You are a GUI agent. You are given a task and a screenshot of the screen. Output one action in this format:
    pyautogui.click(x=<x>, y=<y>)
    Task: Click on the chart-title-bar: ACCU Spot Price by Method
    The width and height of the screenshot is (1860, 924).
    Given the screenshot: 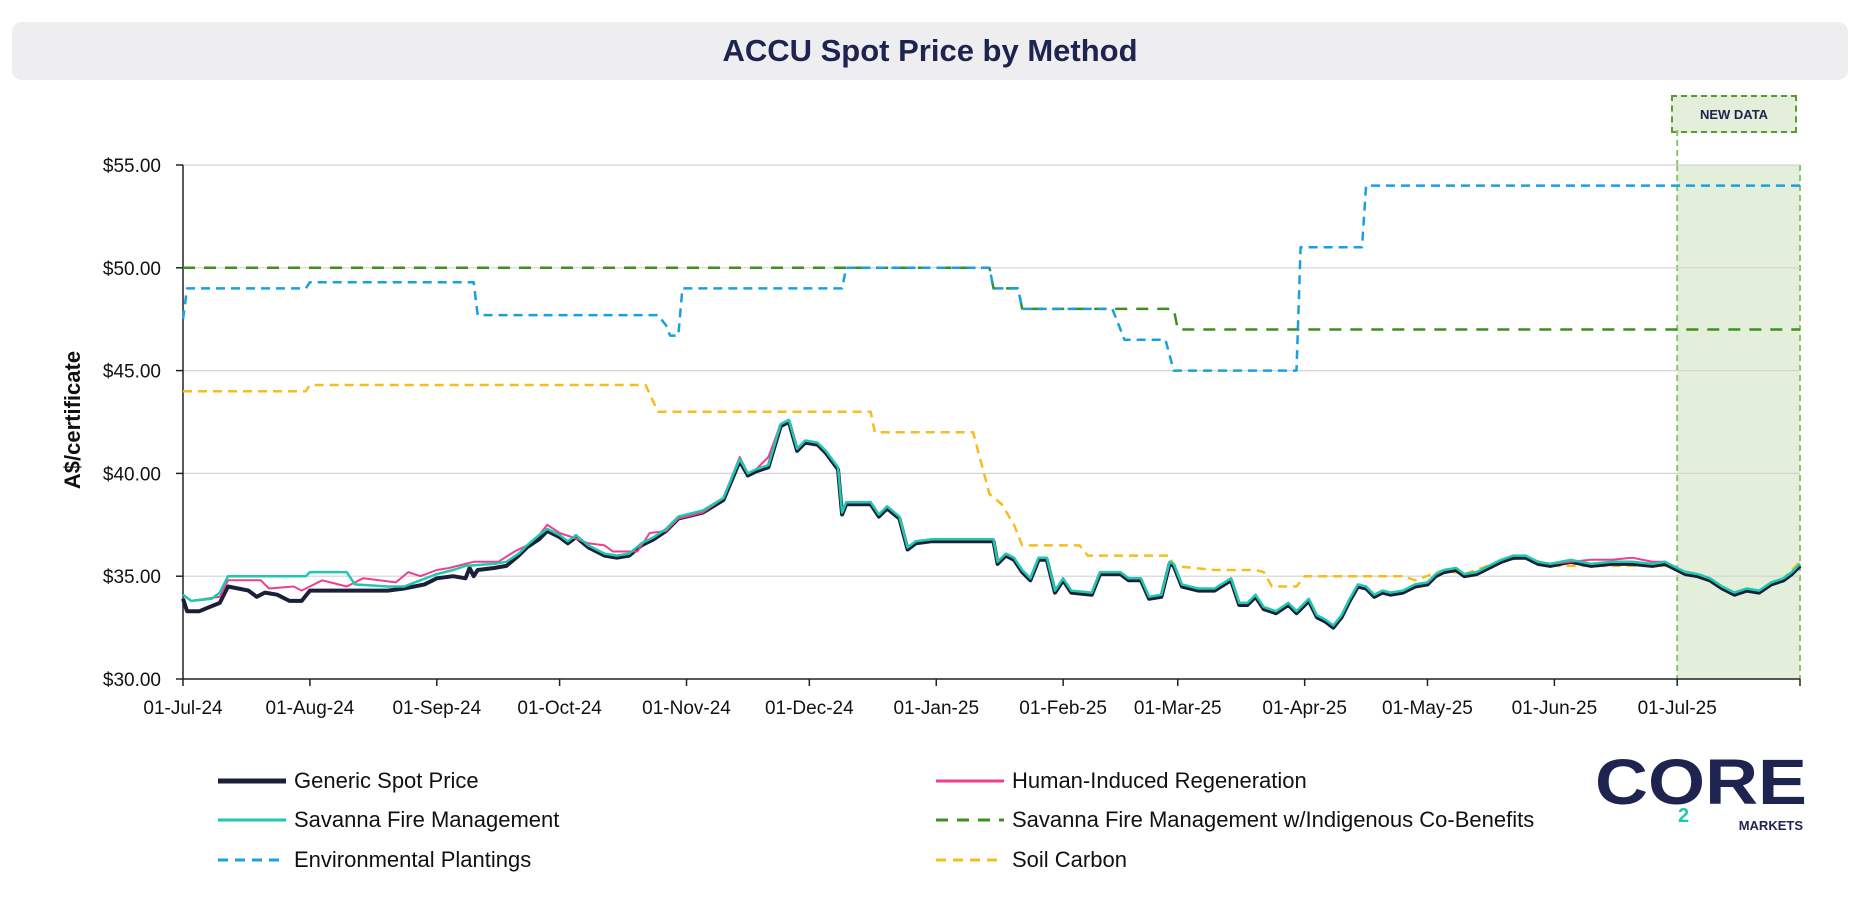 What is the action you would take?
    pyautogui.click(x=930, y=51)
    